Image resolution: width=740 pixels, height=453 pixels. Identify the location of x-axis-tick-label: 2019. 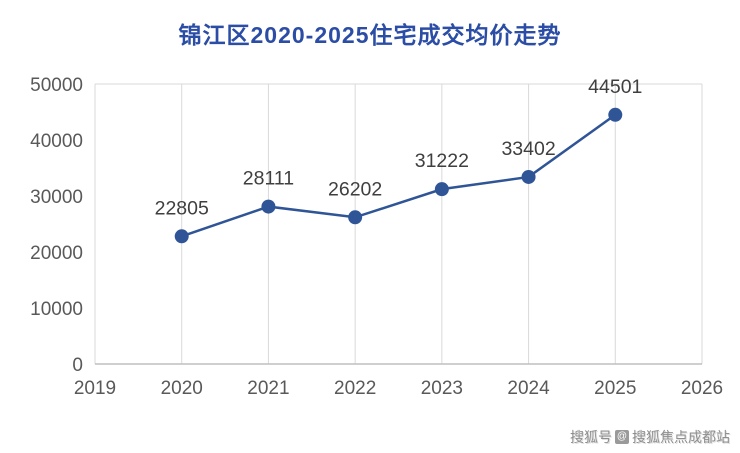
(95, 388).